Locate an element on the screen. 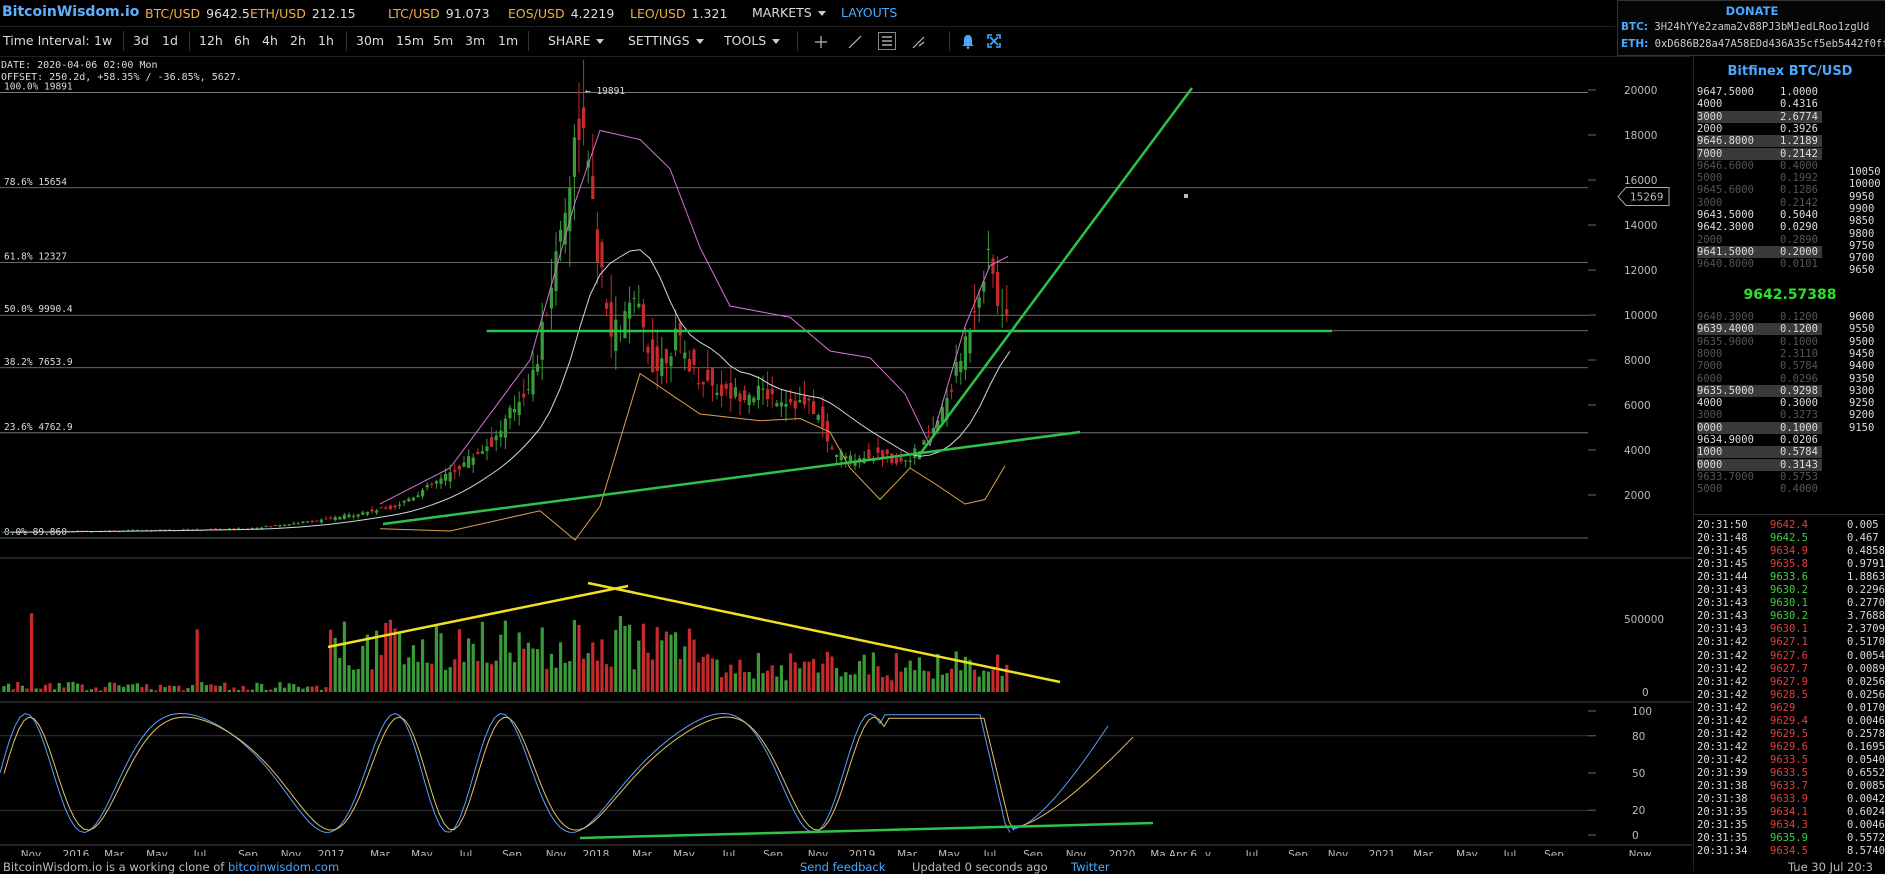  orderbook-amount: 0.3273 is located at coordinates (1799, 415).